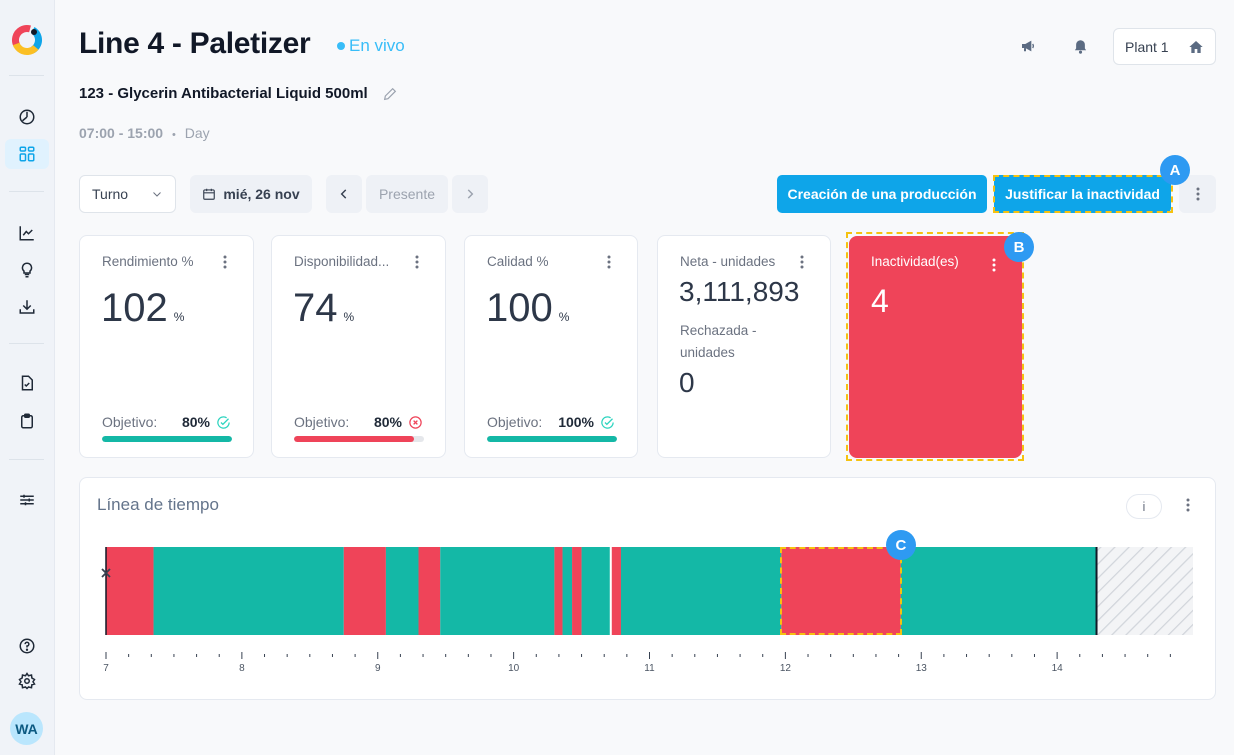 The height and width of the screenshot is (755, 1234). What do you see at coordinates (377, 45) in the screenshot?
I see `live-label: En vivo` at bounding box center [377, 45].